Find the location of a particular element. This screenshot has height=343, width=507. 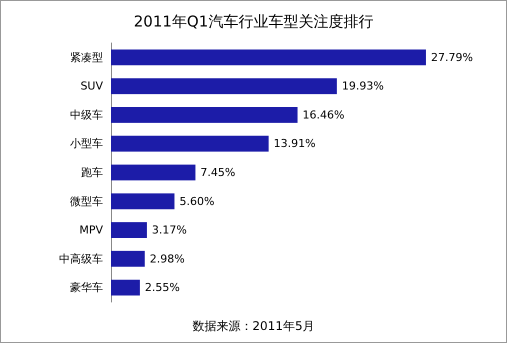

chart-title: 2011年Q1汽车行业车型关注度排行 is located at coordinates (254, 21).